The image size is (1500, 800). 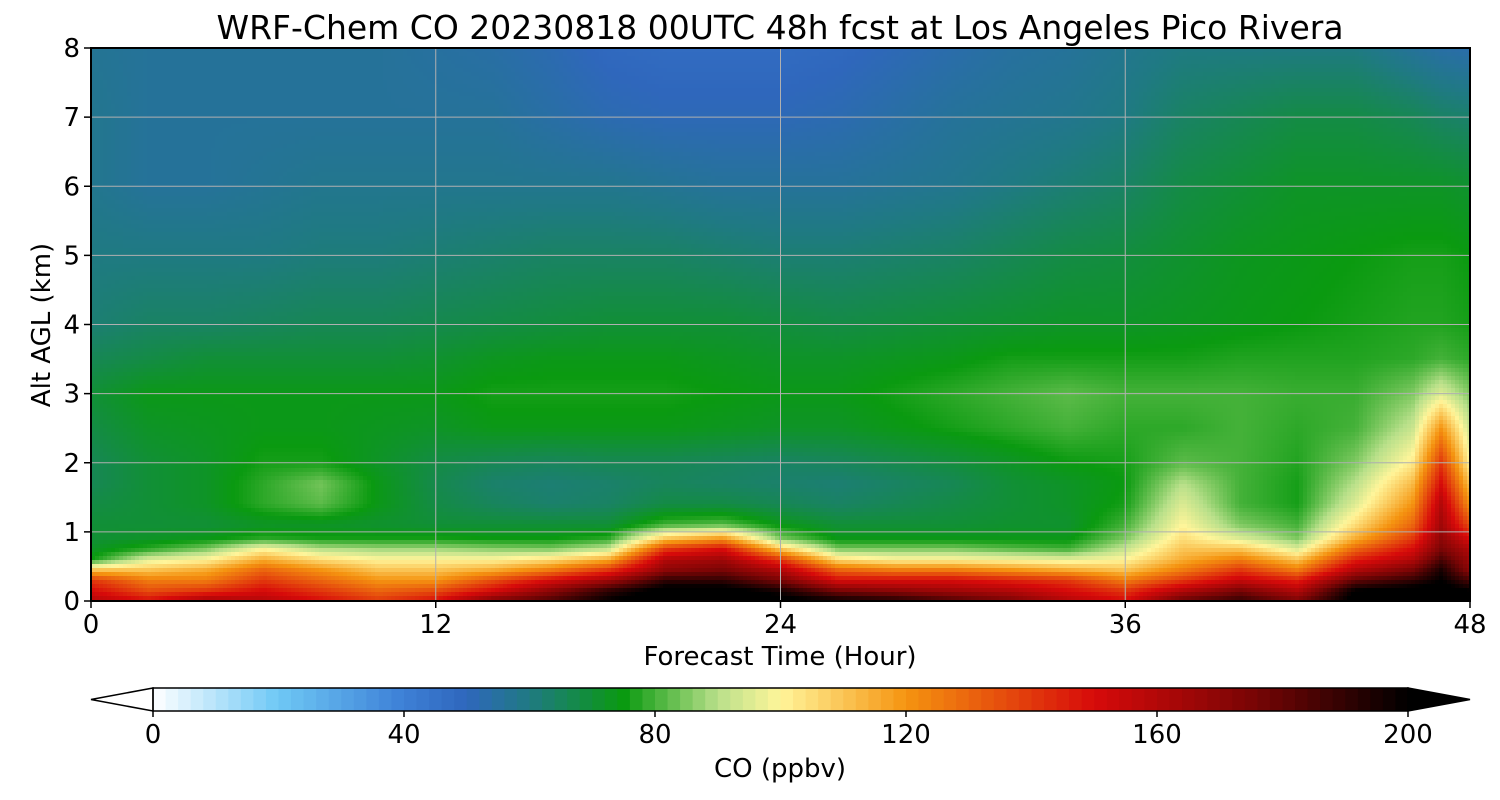 What do you see at coordinates (71, 187) in the screenshot?
I see `y-tick-label: 6` at bounding box center [71, 187].